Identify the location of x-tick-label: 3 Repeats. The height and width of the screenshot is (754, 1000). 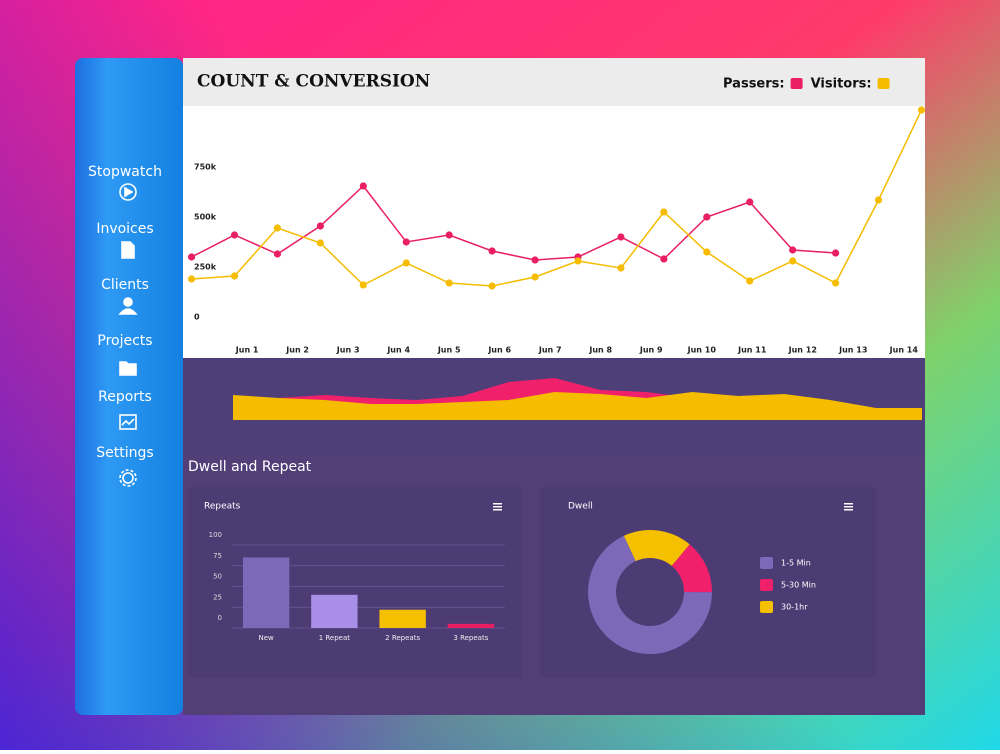
(470, 638).